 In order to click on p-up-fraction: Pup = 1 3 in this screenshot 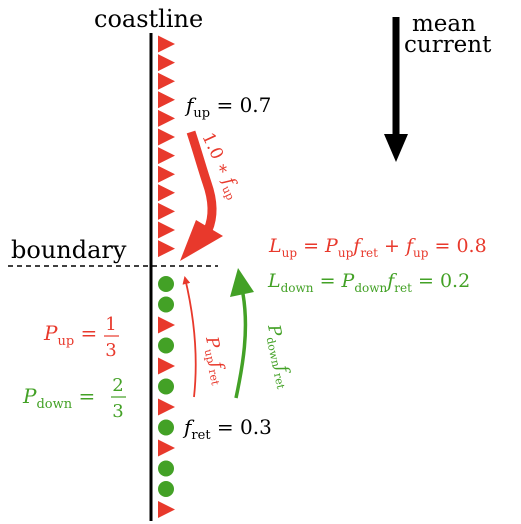, I will do `click(81, 337)`.